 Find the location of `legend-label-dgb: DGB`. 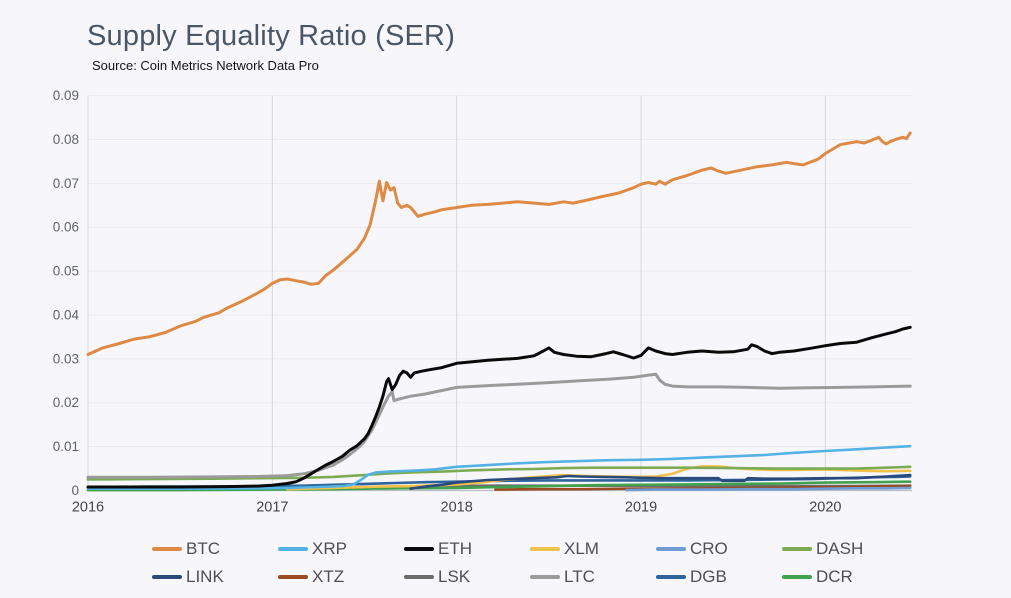

legend-label-dgb: DGB is located at coordinates (708, 576).